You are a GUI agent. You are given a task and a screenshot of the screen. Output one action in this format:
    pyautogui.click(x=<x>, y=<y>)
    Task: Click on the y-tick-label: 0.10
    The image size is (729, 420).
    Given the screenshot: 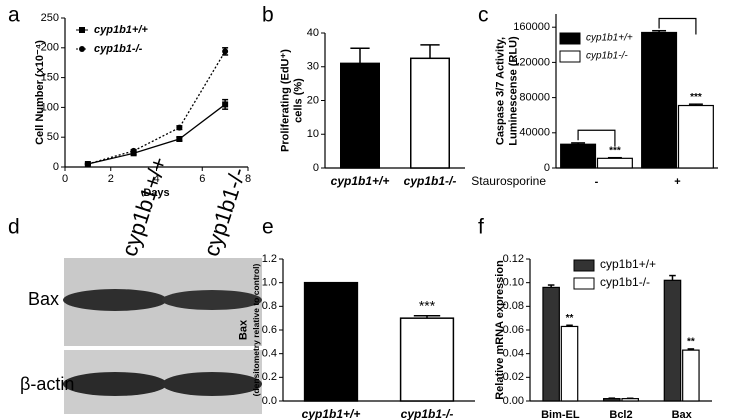 What is the action you would take?
    pyautogui.click(x=513, y=283)
    